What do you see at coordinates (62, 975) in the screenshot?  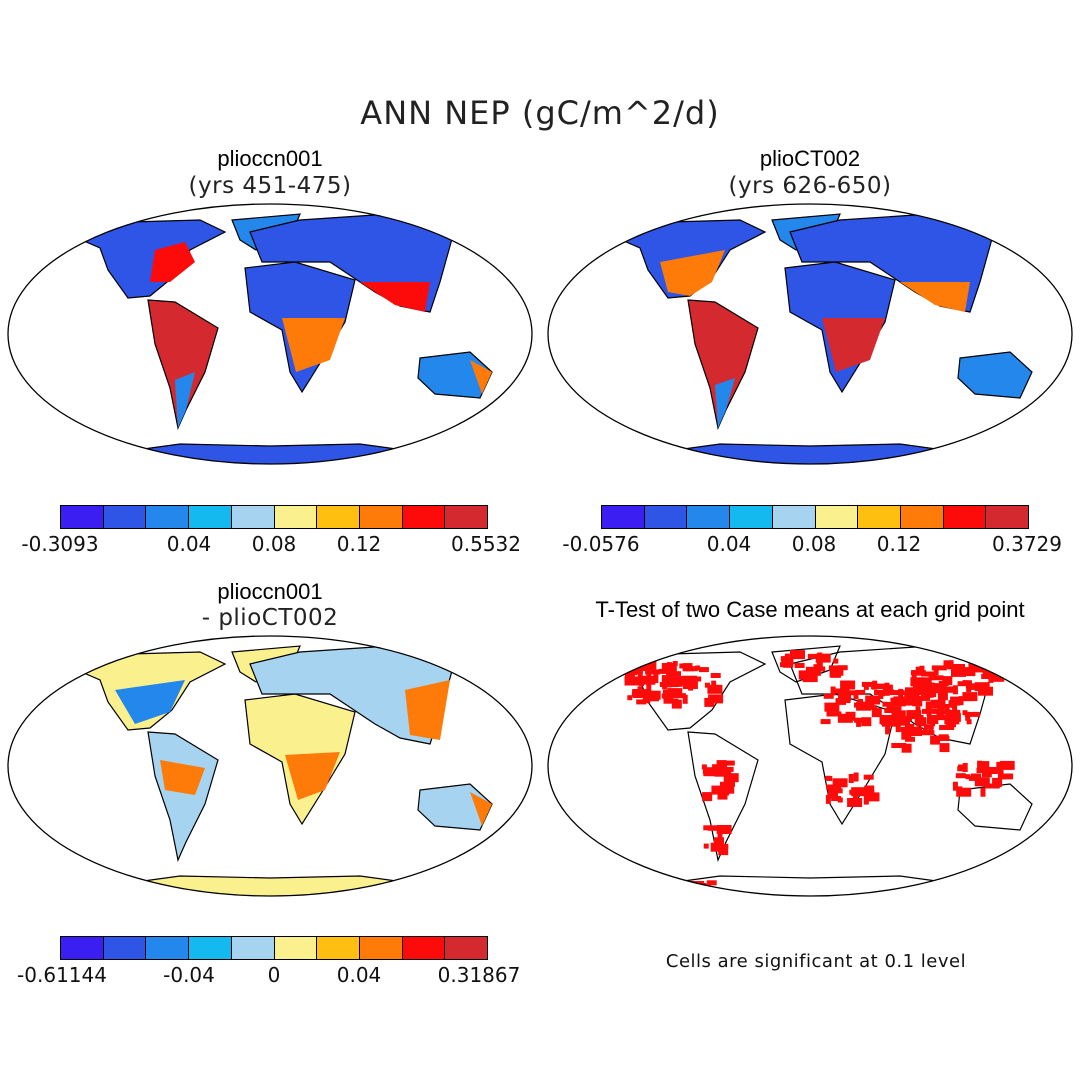 I see `panel3-cbar-label-min: -0.61144` at bounding box center [62, 975].